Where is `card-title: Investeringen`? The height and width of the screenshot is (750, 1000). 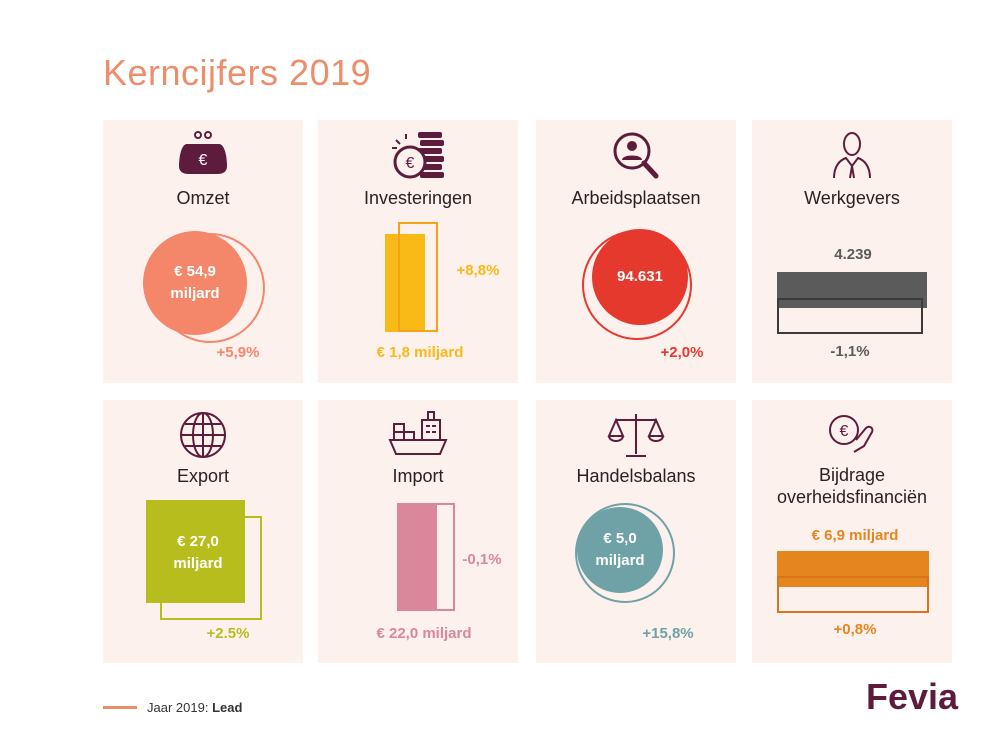 card-title: Investeringen is located at coordinates (418, 198).